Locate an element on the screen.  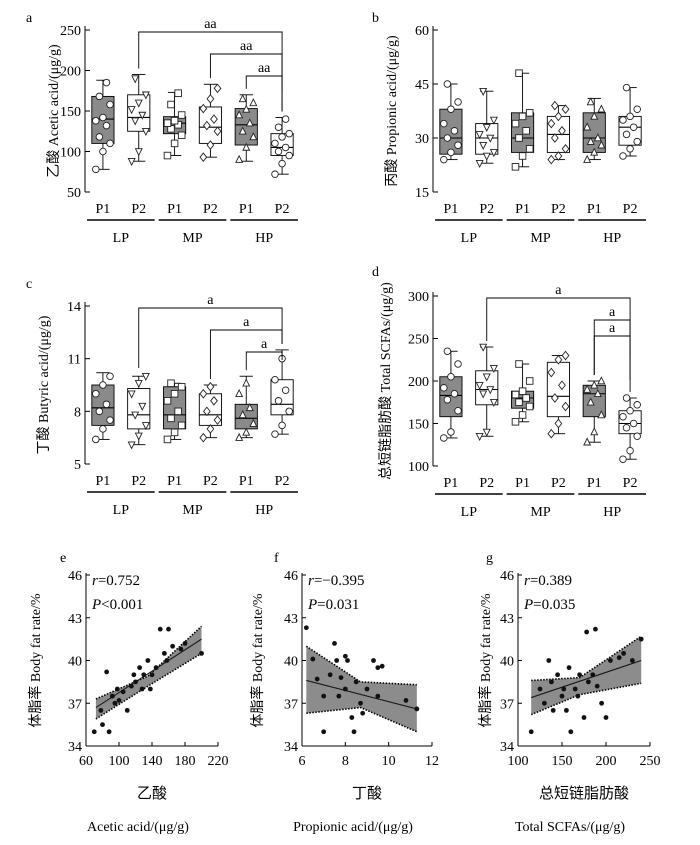
stat-p: P=0.035 is located at coordinates (549, 605).